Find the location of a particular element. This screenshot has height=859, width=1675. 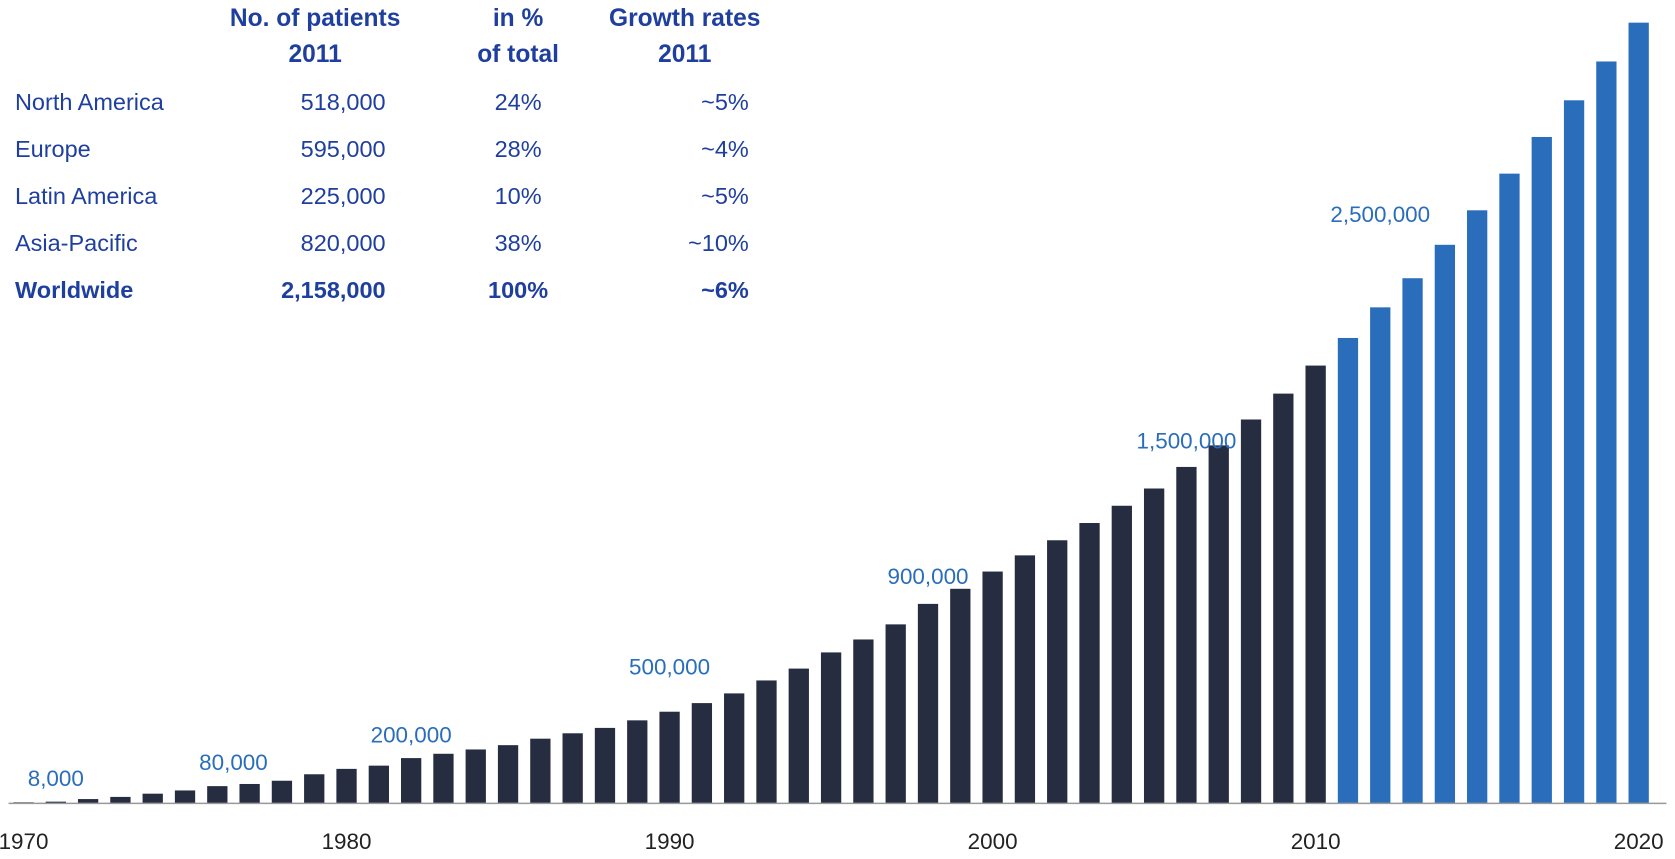

x-tick-label: 1980 is located at coordinates (347, 841).